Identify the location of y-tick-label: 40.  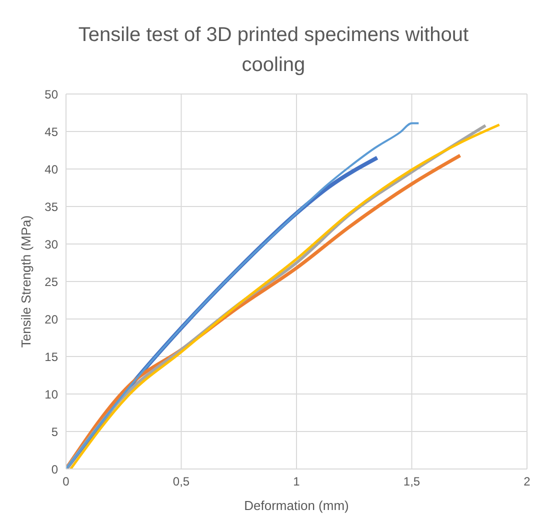
(51, 169).